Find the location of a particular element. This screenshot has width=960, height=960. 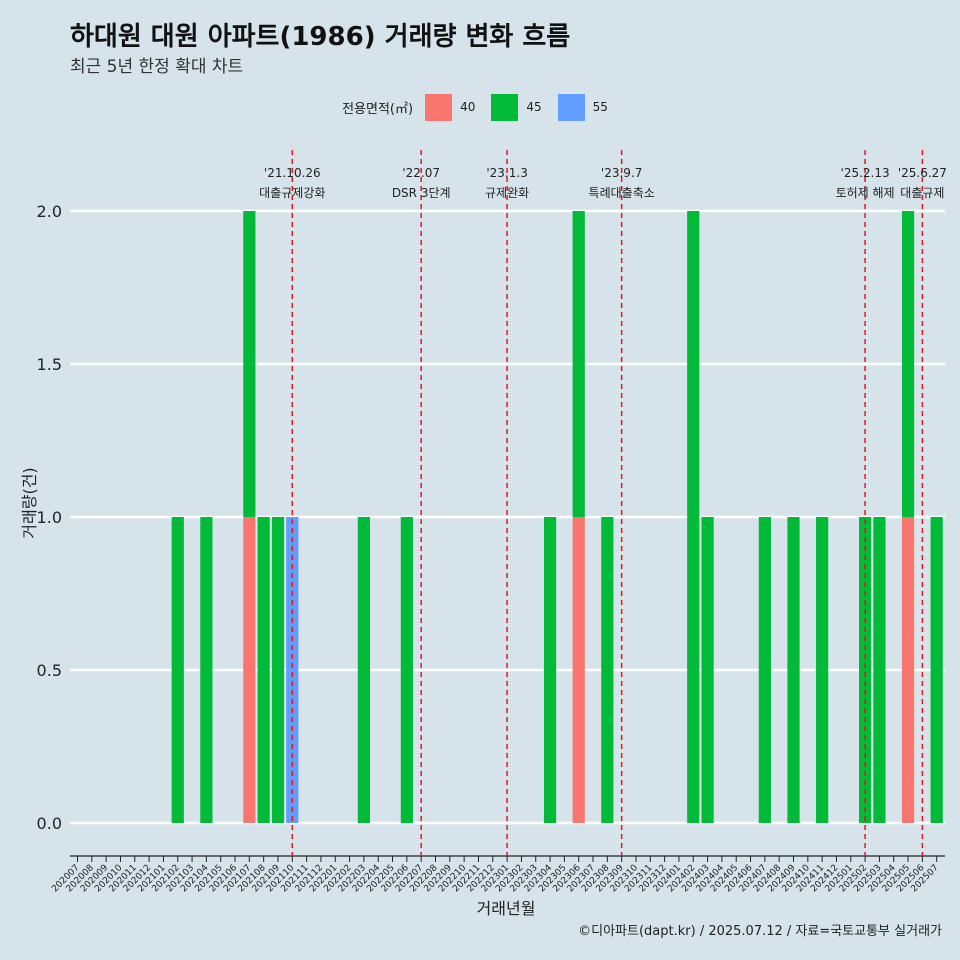

legend-item-55: 55 is located at coordinates (587, 107).